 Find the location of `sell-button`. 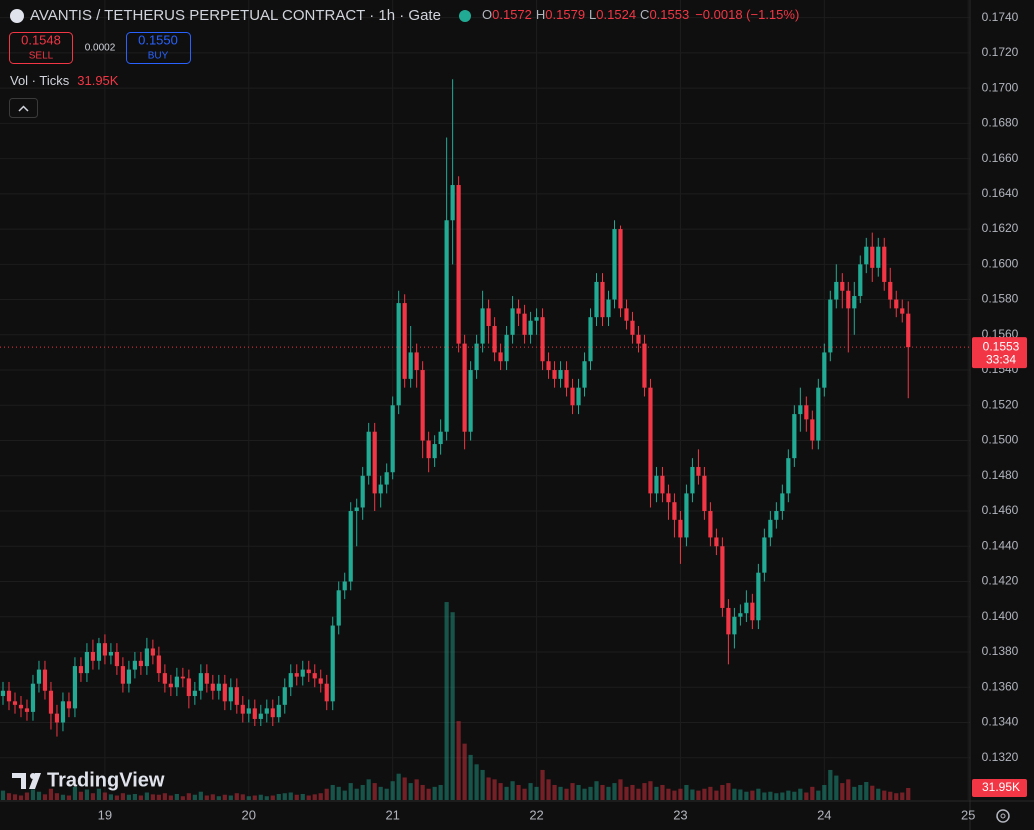

sell-button is located at coordinates (41, 48).